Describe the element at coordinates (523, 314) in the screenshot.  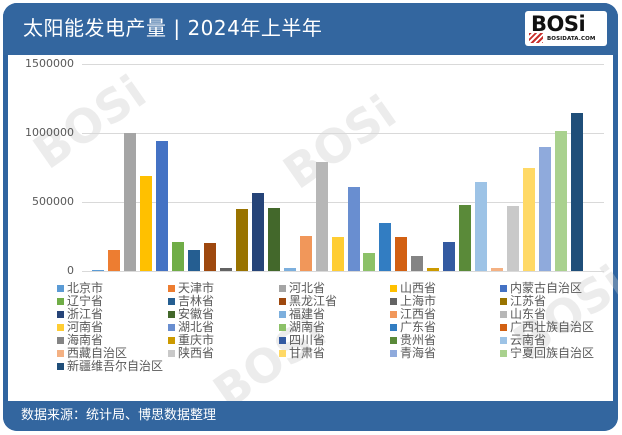
I see `legend-item: 山东省` at that location.